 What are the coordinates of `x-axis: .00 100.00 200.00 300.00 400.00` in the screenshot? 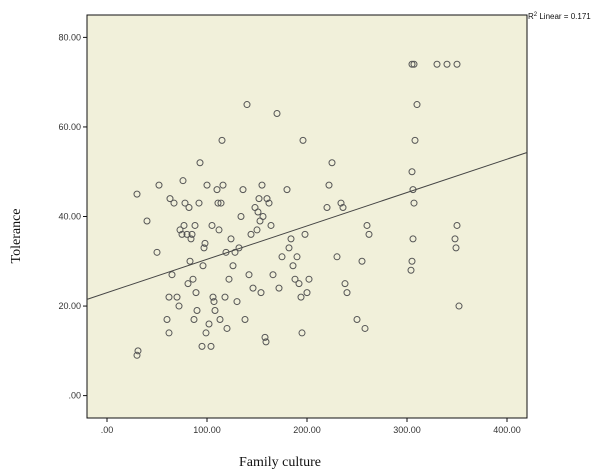 It's located at (311, 426).